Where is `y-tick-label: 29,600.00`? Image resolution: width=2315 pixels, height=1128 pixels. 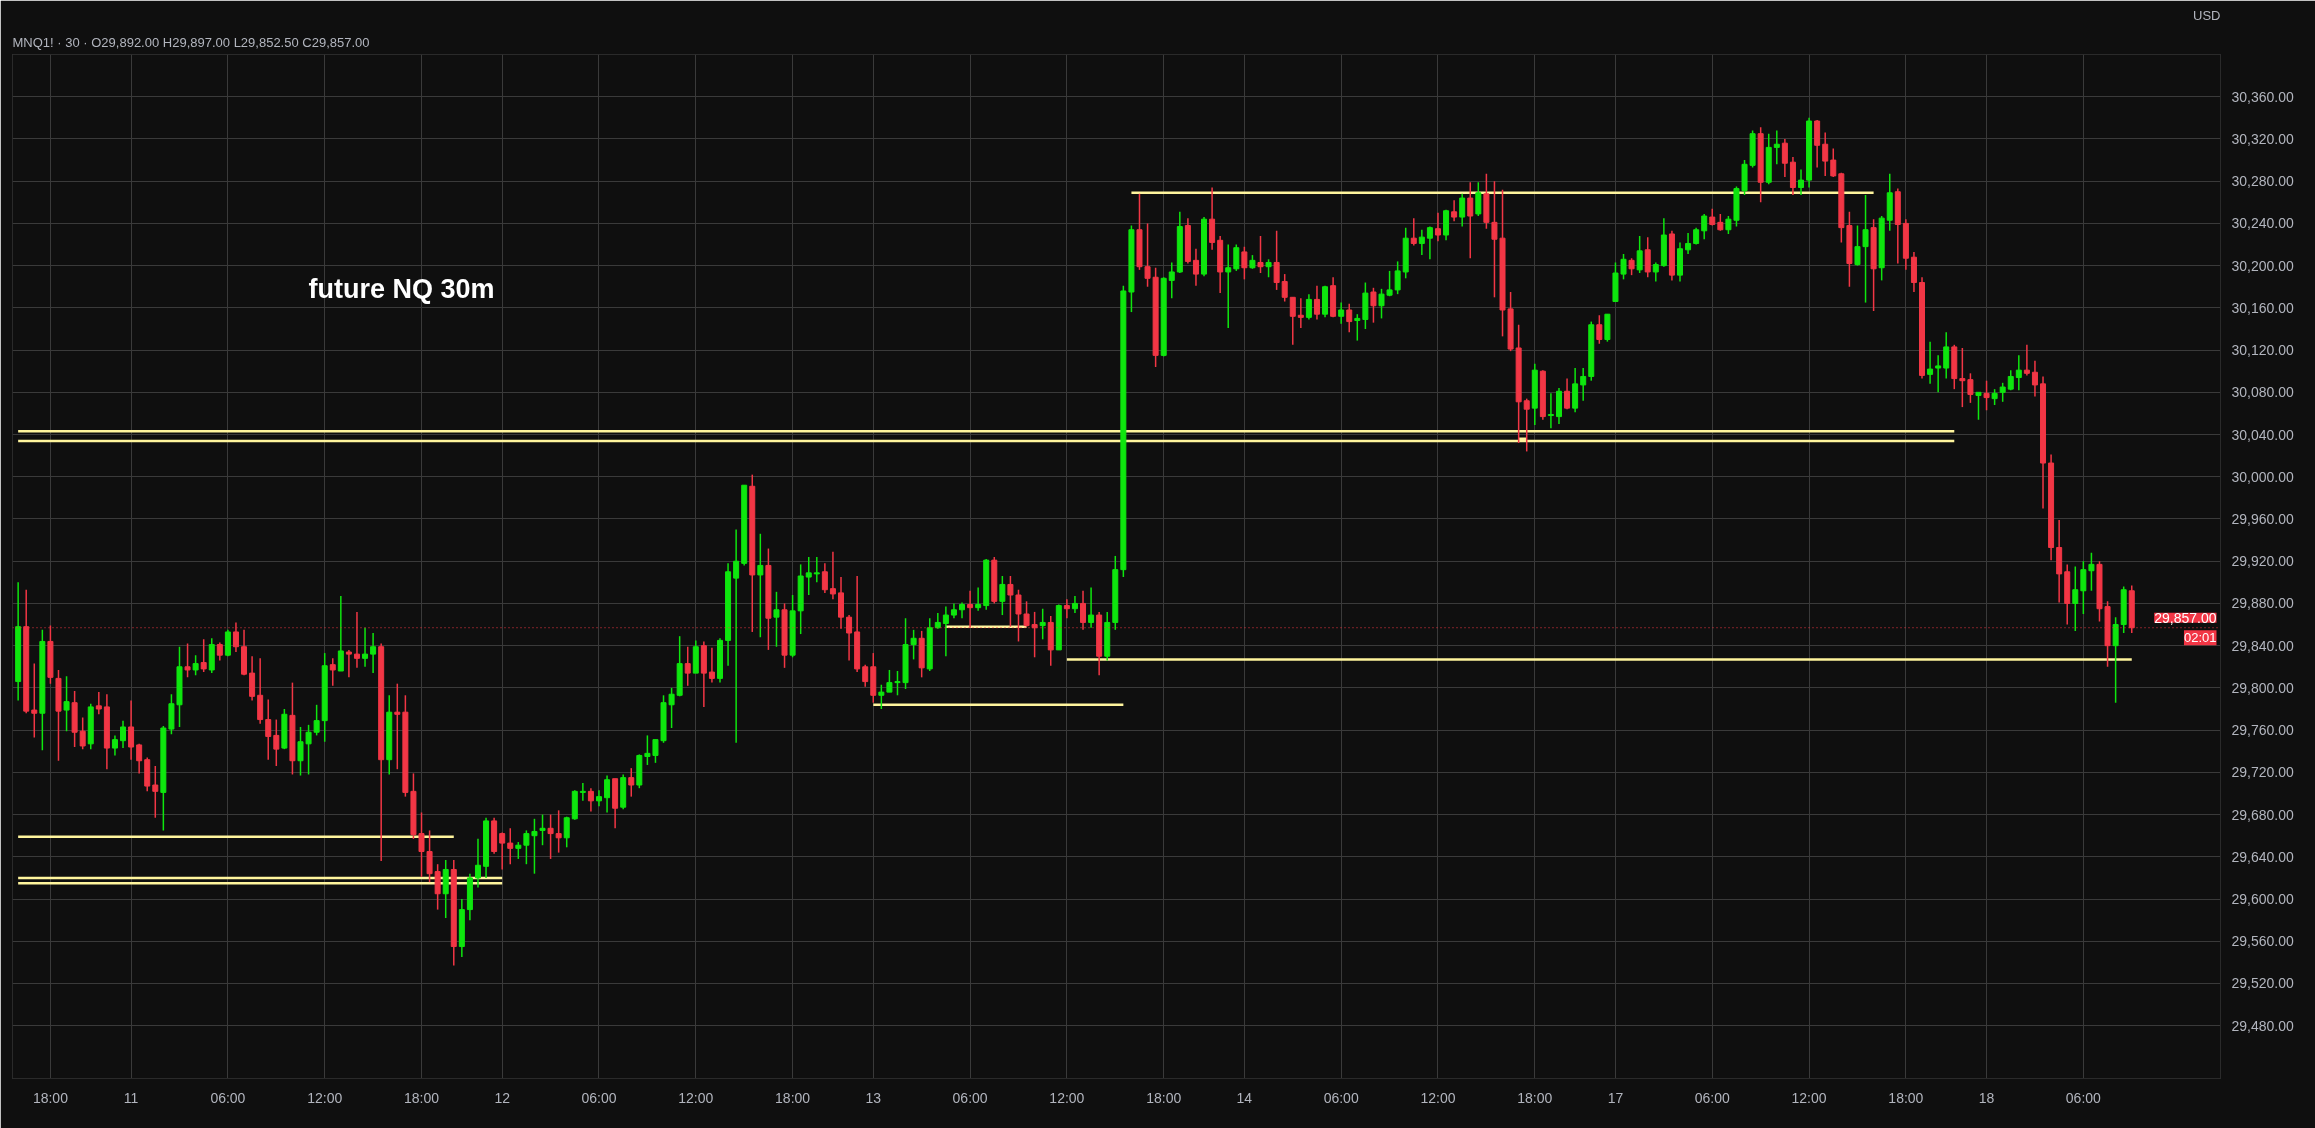
y-tick-label: 29,600.00 is located at coordinates (2262, 899).